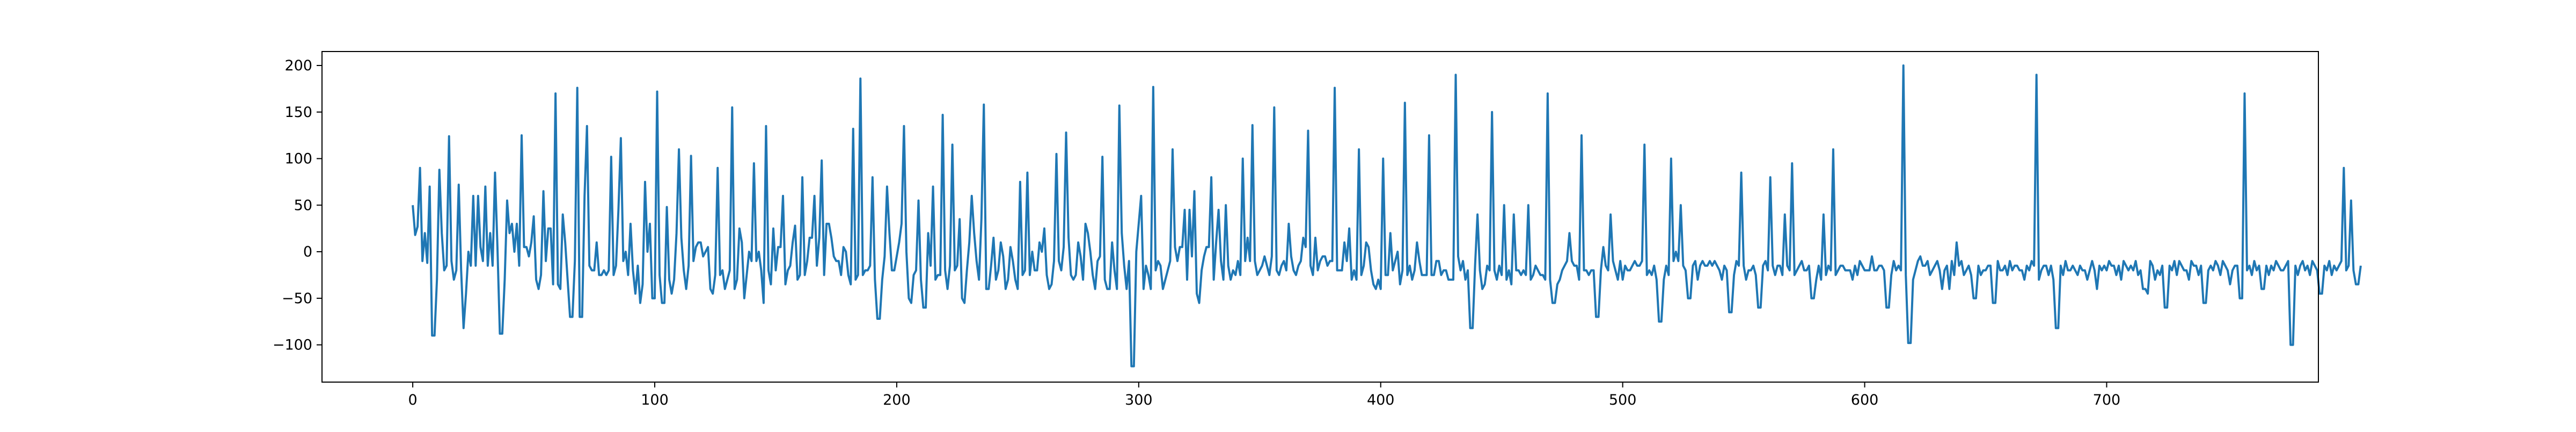 This screenshot has height=432, width=2576. Describe the element at coordinates (1865, 400) in the screenshot. I see `x-tick-label: 600` at that location.